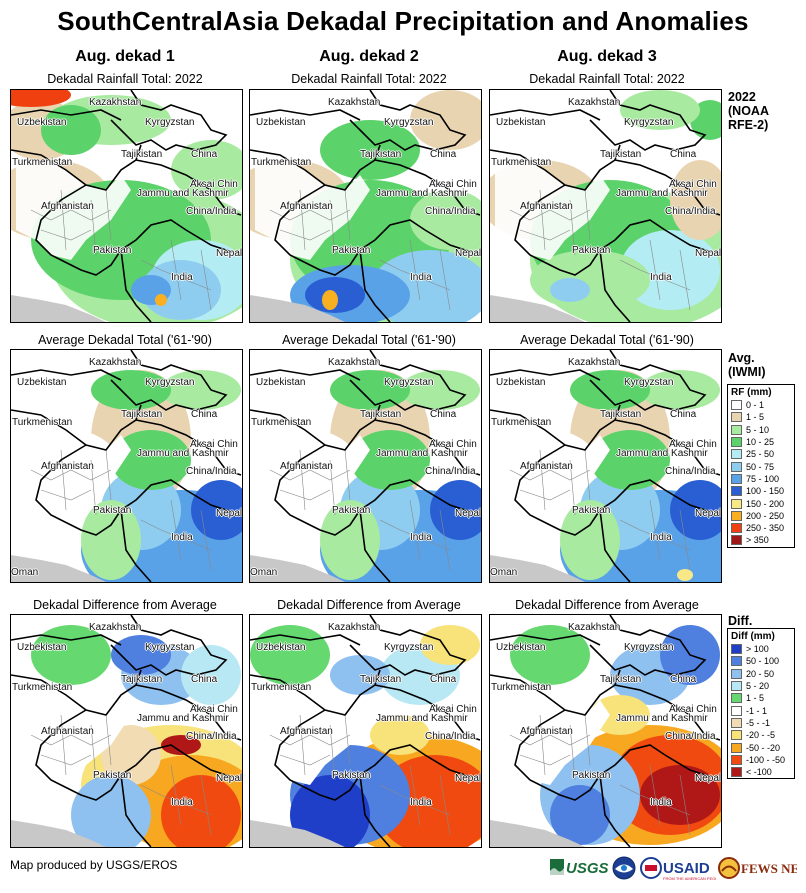 Image resolution: width=806 pixels, height=893 pixels. I want to click on svg-text: USAID, so click(686, 868).